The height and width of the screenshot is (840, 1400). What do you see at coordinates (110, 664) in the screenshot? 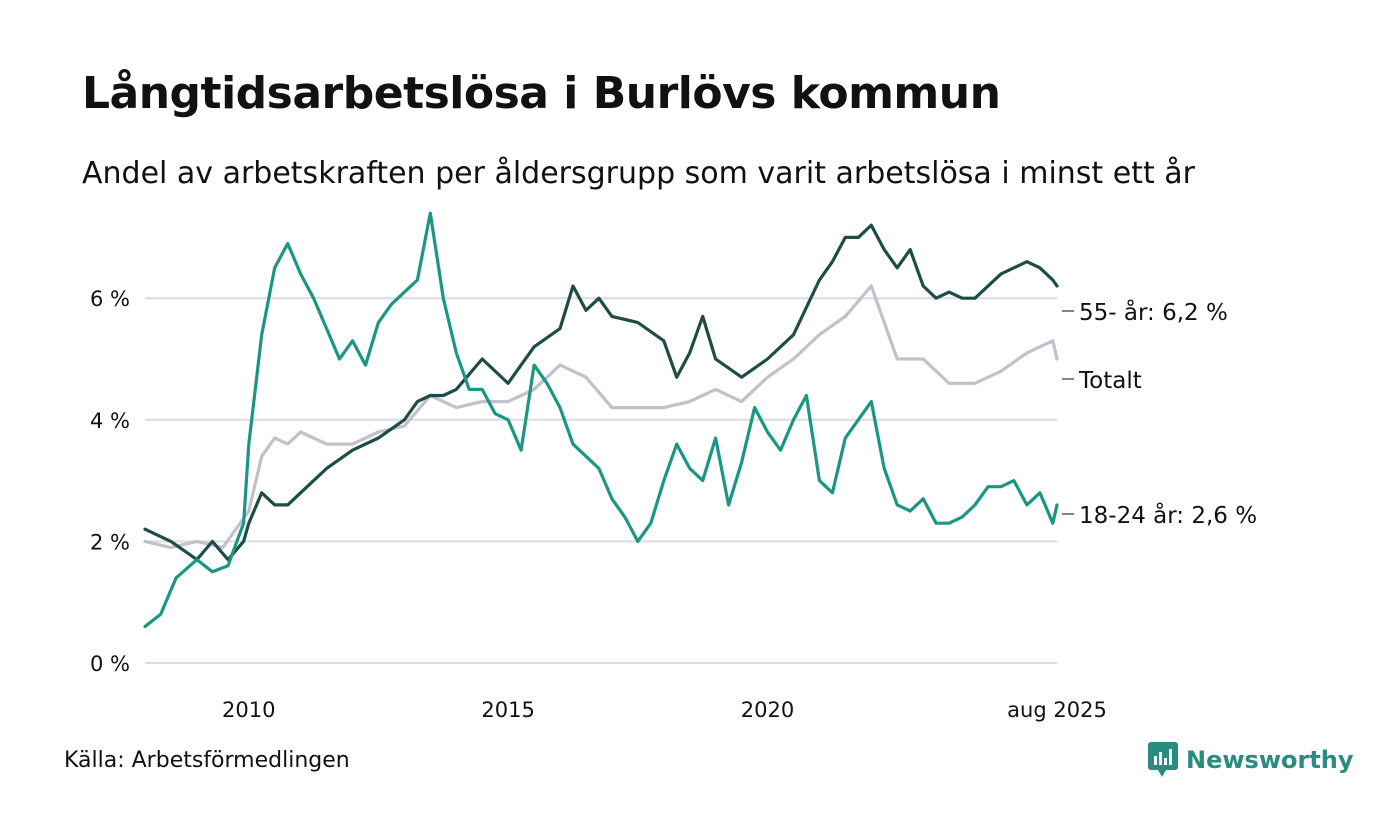
I see `y-tick-label: 0 %` at bounding box center [110, 664].